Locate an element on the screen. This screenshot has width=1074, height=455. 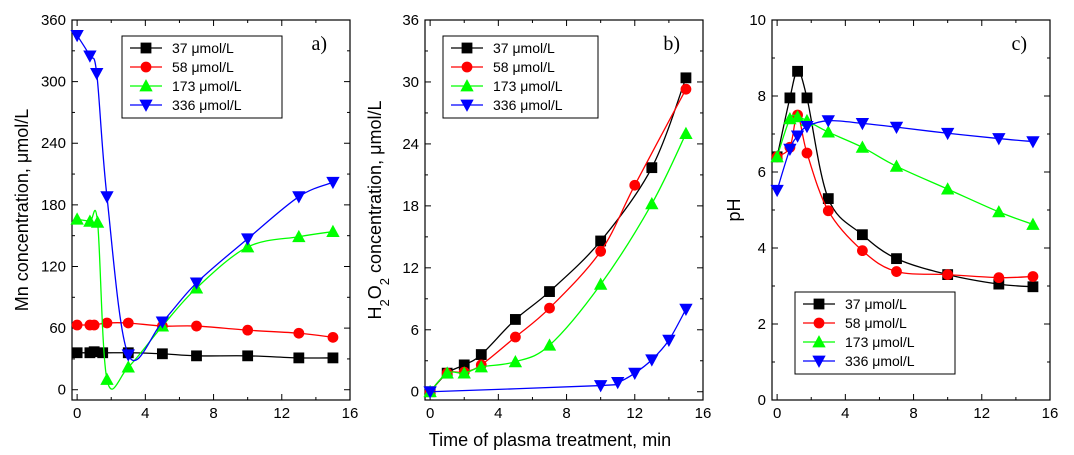
y-axis-title-part: O is located at coordinates (375, 292).